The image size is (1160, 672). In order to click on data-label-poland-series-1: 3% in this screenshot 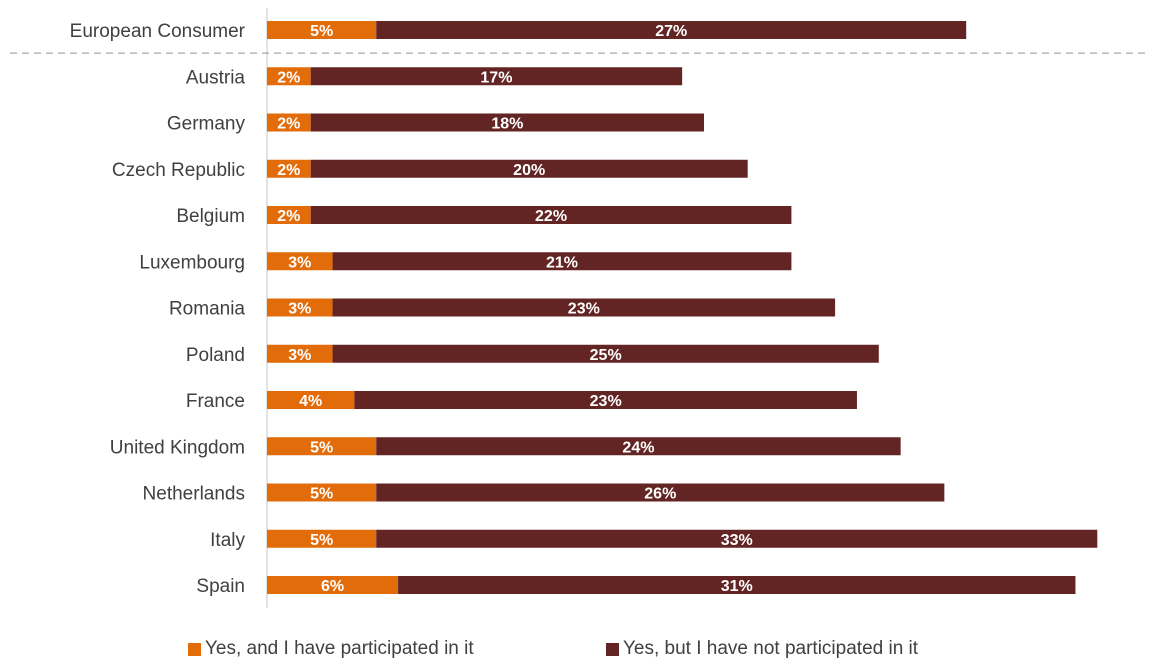, I will do `click(299, 355)`.